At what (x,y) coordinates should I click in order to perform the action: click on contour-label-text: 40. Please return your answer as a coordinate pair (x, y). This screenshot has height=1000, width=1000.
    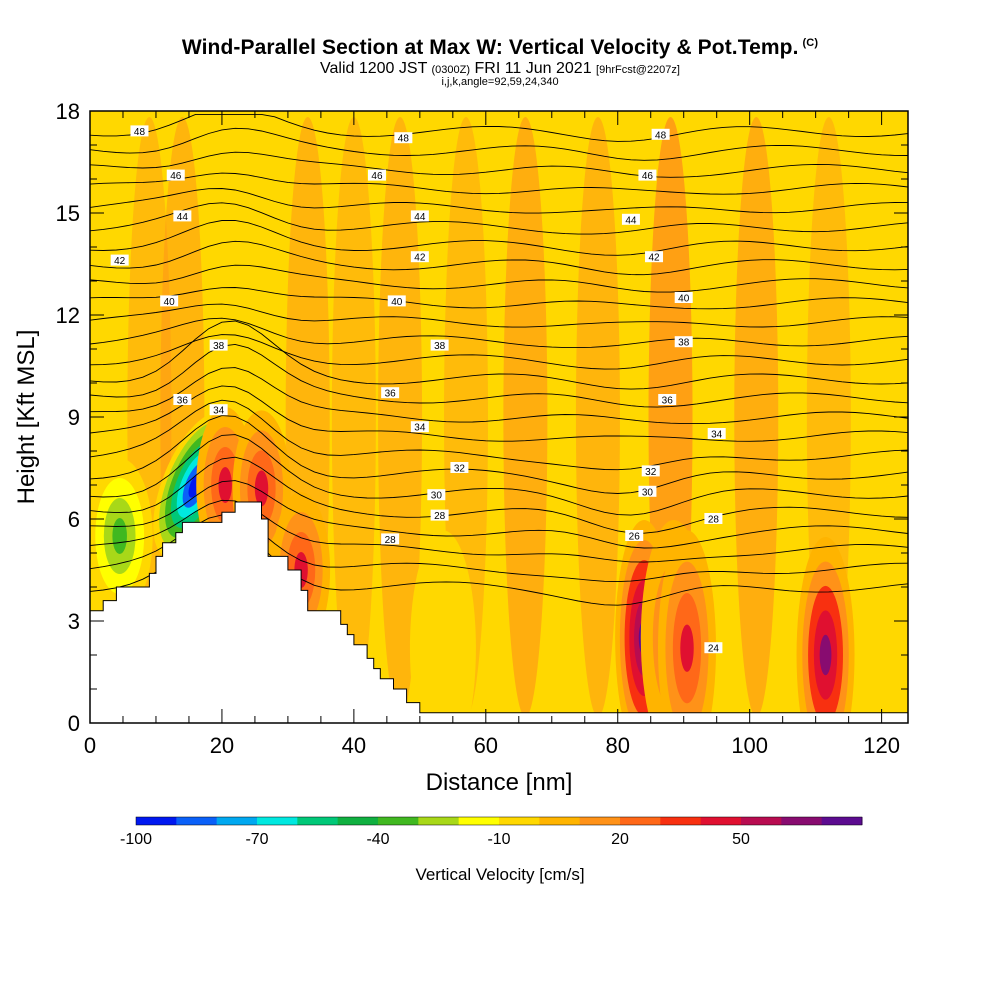
    Looking at the image, I should click on (170, 302).